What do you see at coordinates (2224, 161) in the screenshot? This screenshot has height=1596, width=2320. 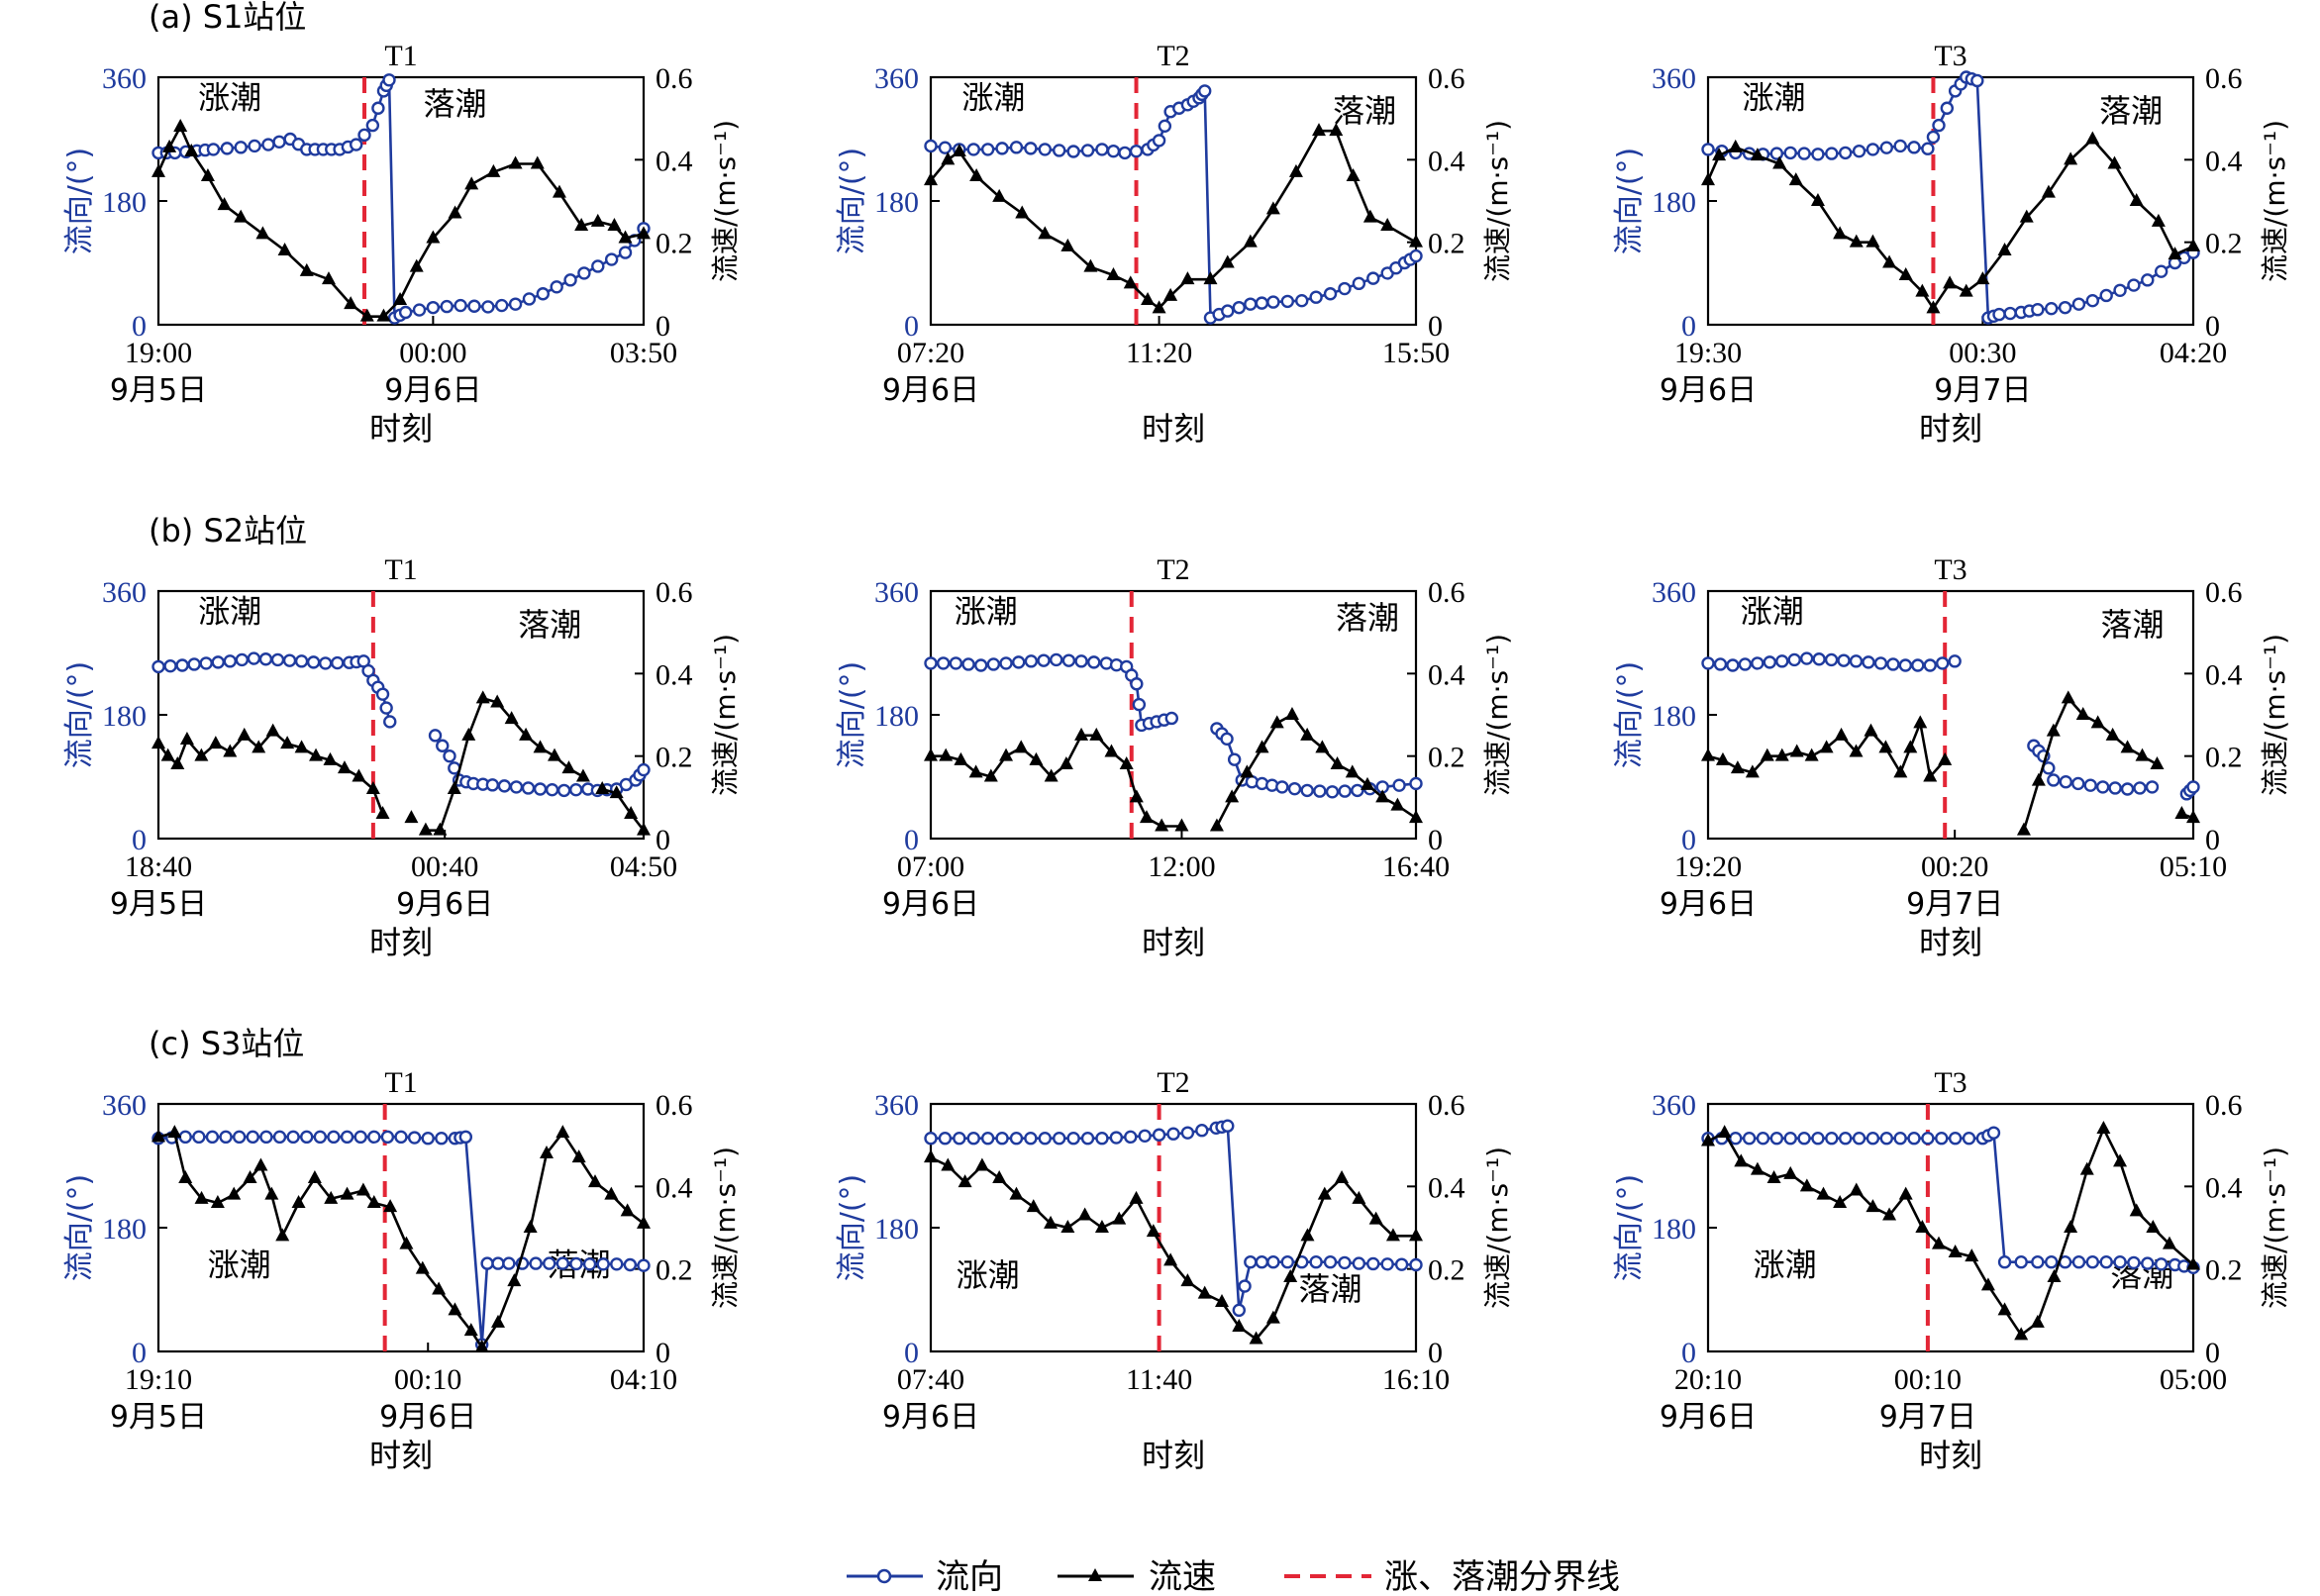 I see `right-tick-label: 0.4` at bounding box center [2224, 161].